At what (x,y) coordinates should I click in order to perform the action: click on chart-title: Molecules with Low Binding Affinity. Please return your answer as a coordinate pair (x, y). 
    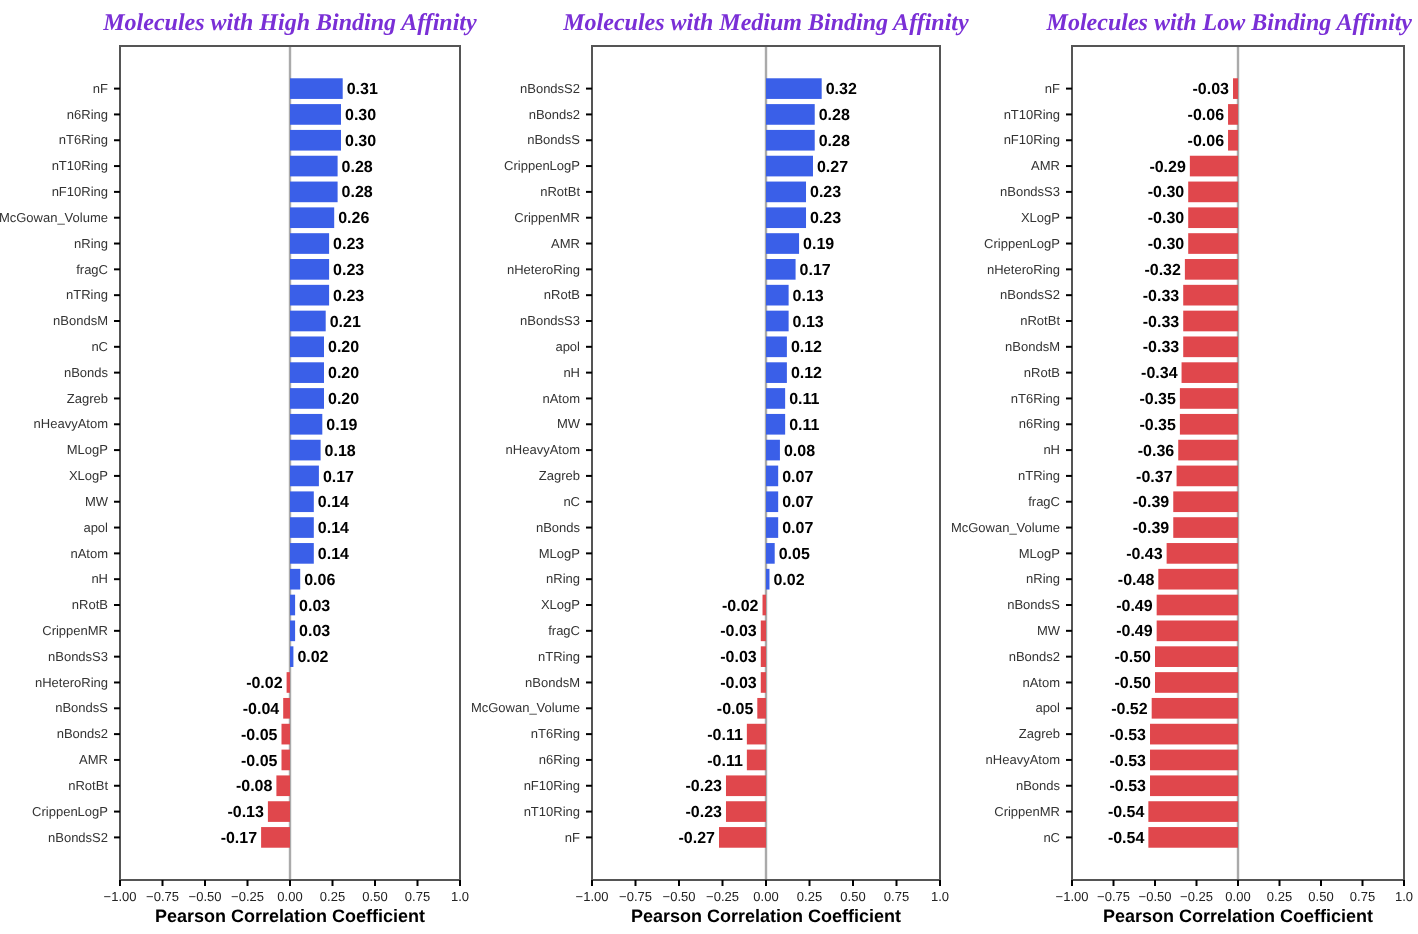
    Looking at the image, I should click on (1229, 22).